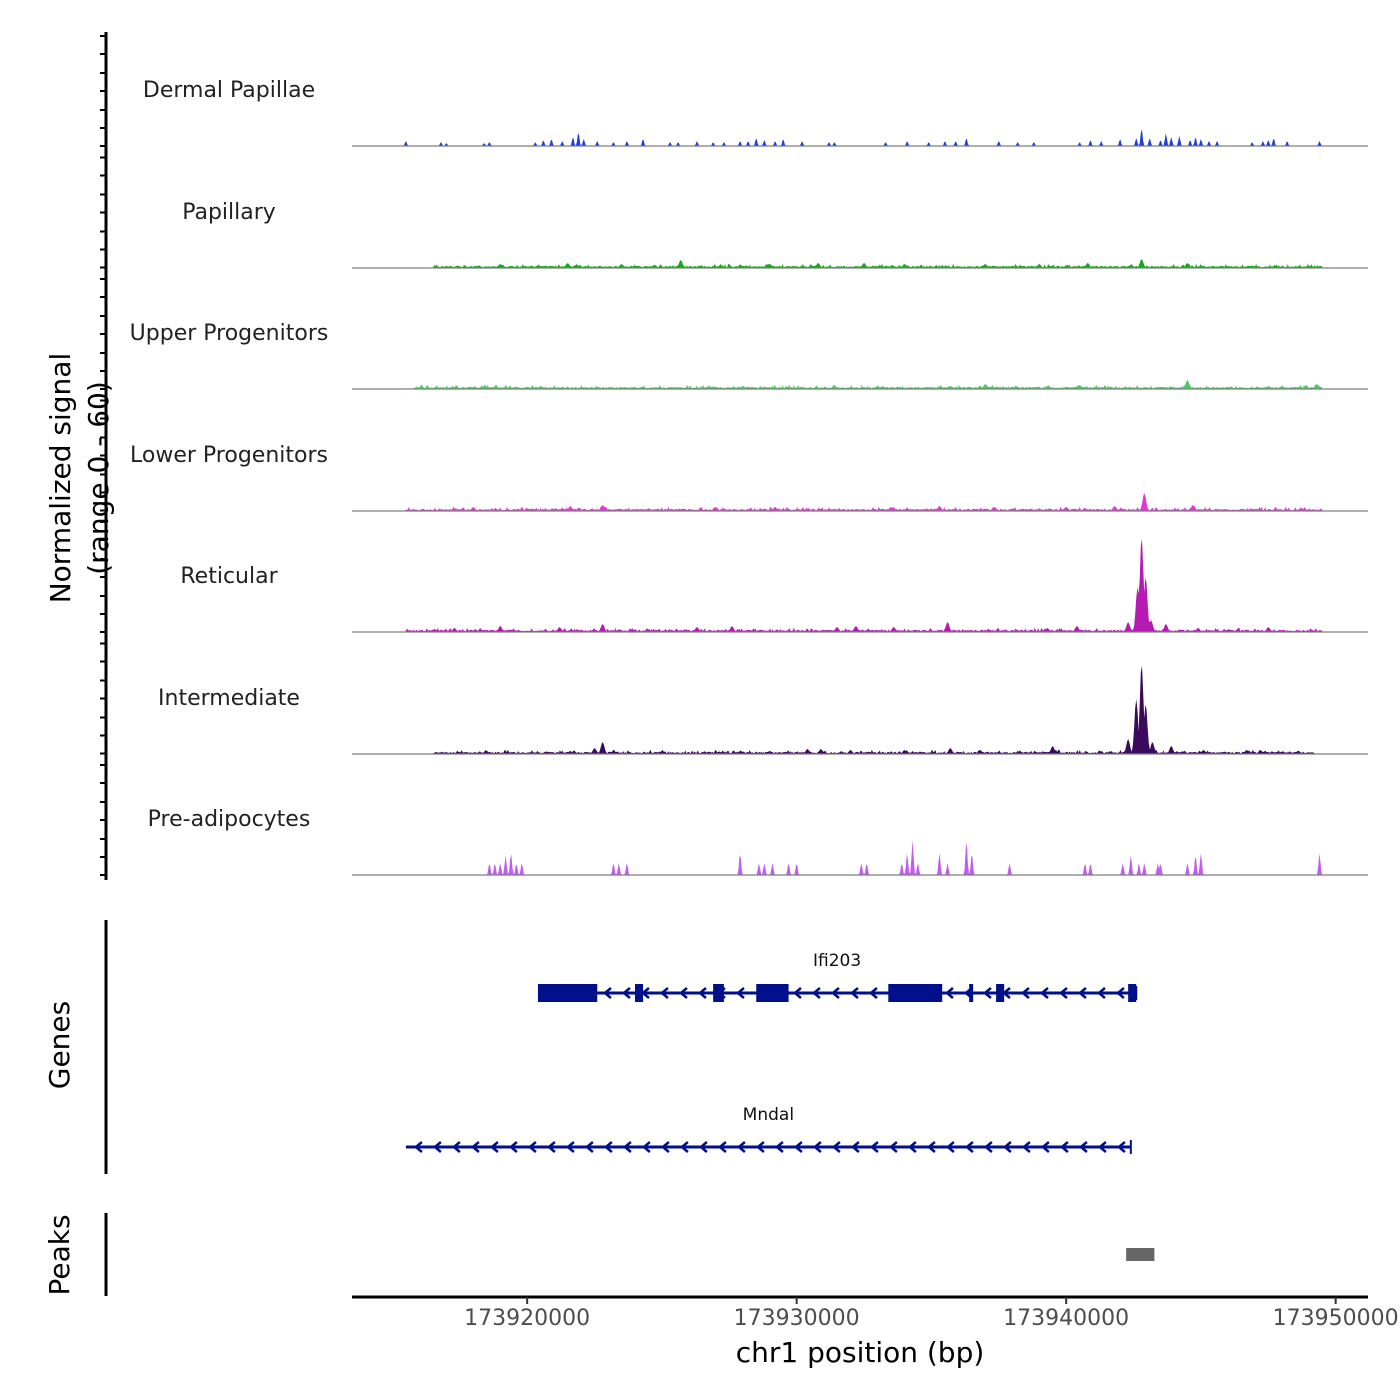 This screenshot has width=1400, height=1400. I want to click on track-label: Upper Progenitors, so click(229, 333).